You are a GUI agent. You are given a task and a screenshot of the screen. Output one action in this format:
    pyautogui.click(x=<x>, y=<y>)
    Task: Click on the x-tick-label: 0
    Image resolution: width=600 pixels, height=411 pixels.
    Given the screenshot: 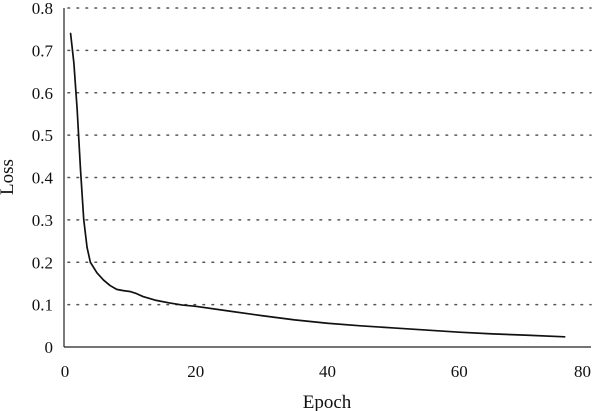 What is the action you would take?
    pyautogui.click(x=65, y=371)
    